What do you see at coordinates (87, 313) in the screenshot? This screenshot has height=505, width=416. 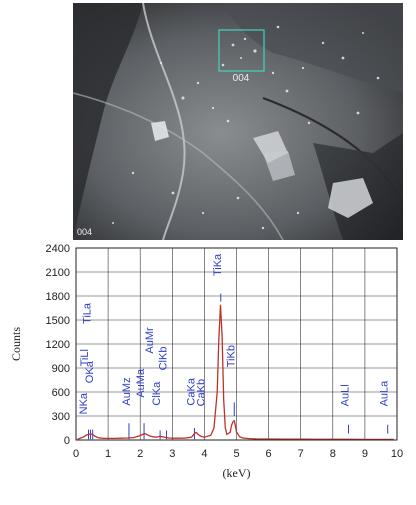 I see `peak-label: TiLa` at bounding box center [87, 313].